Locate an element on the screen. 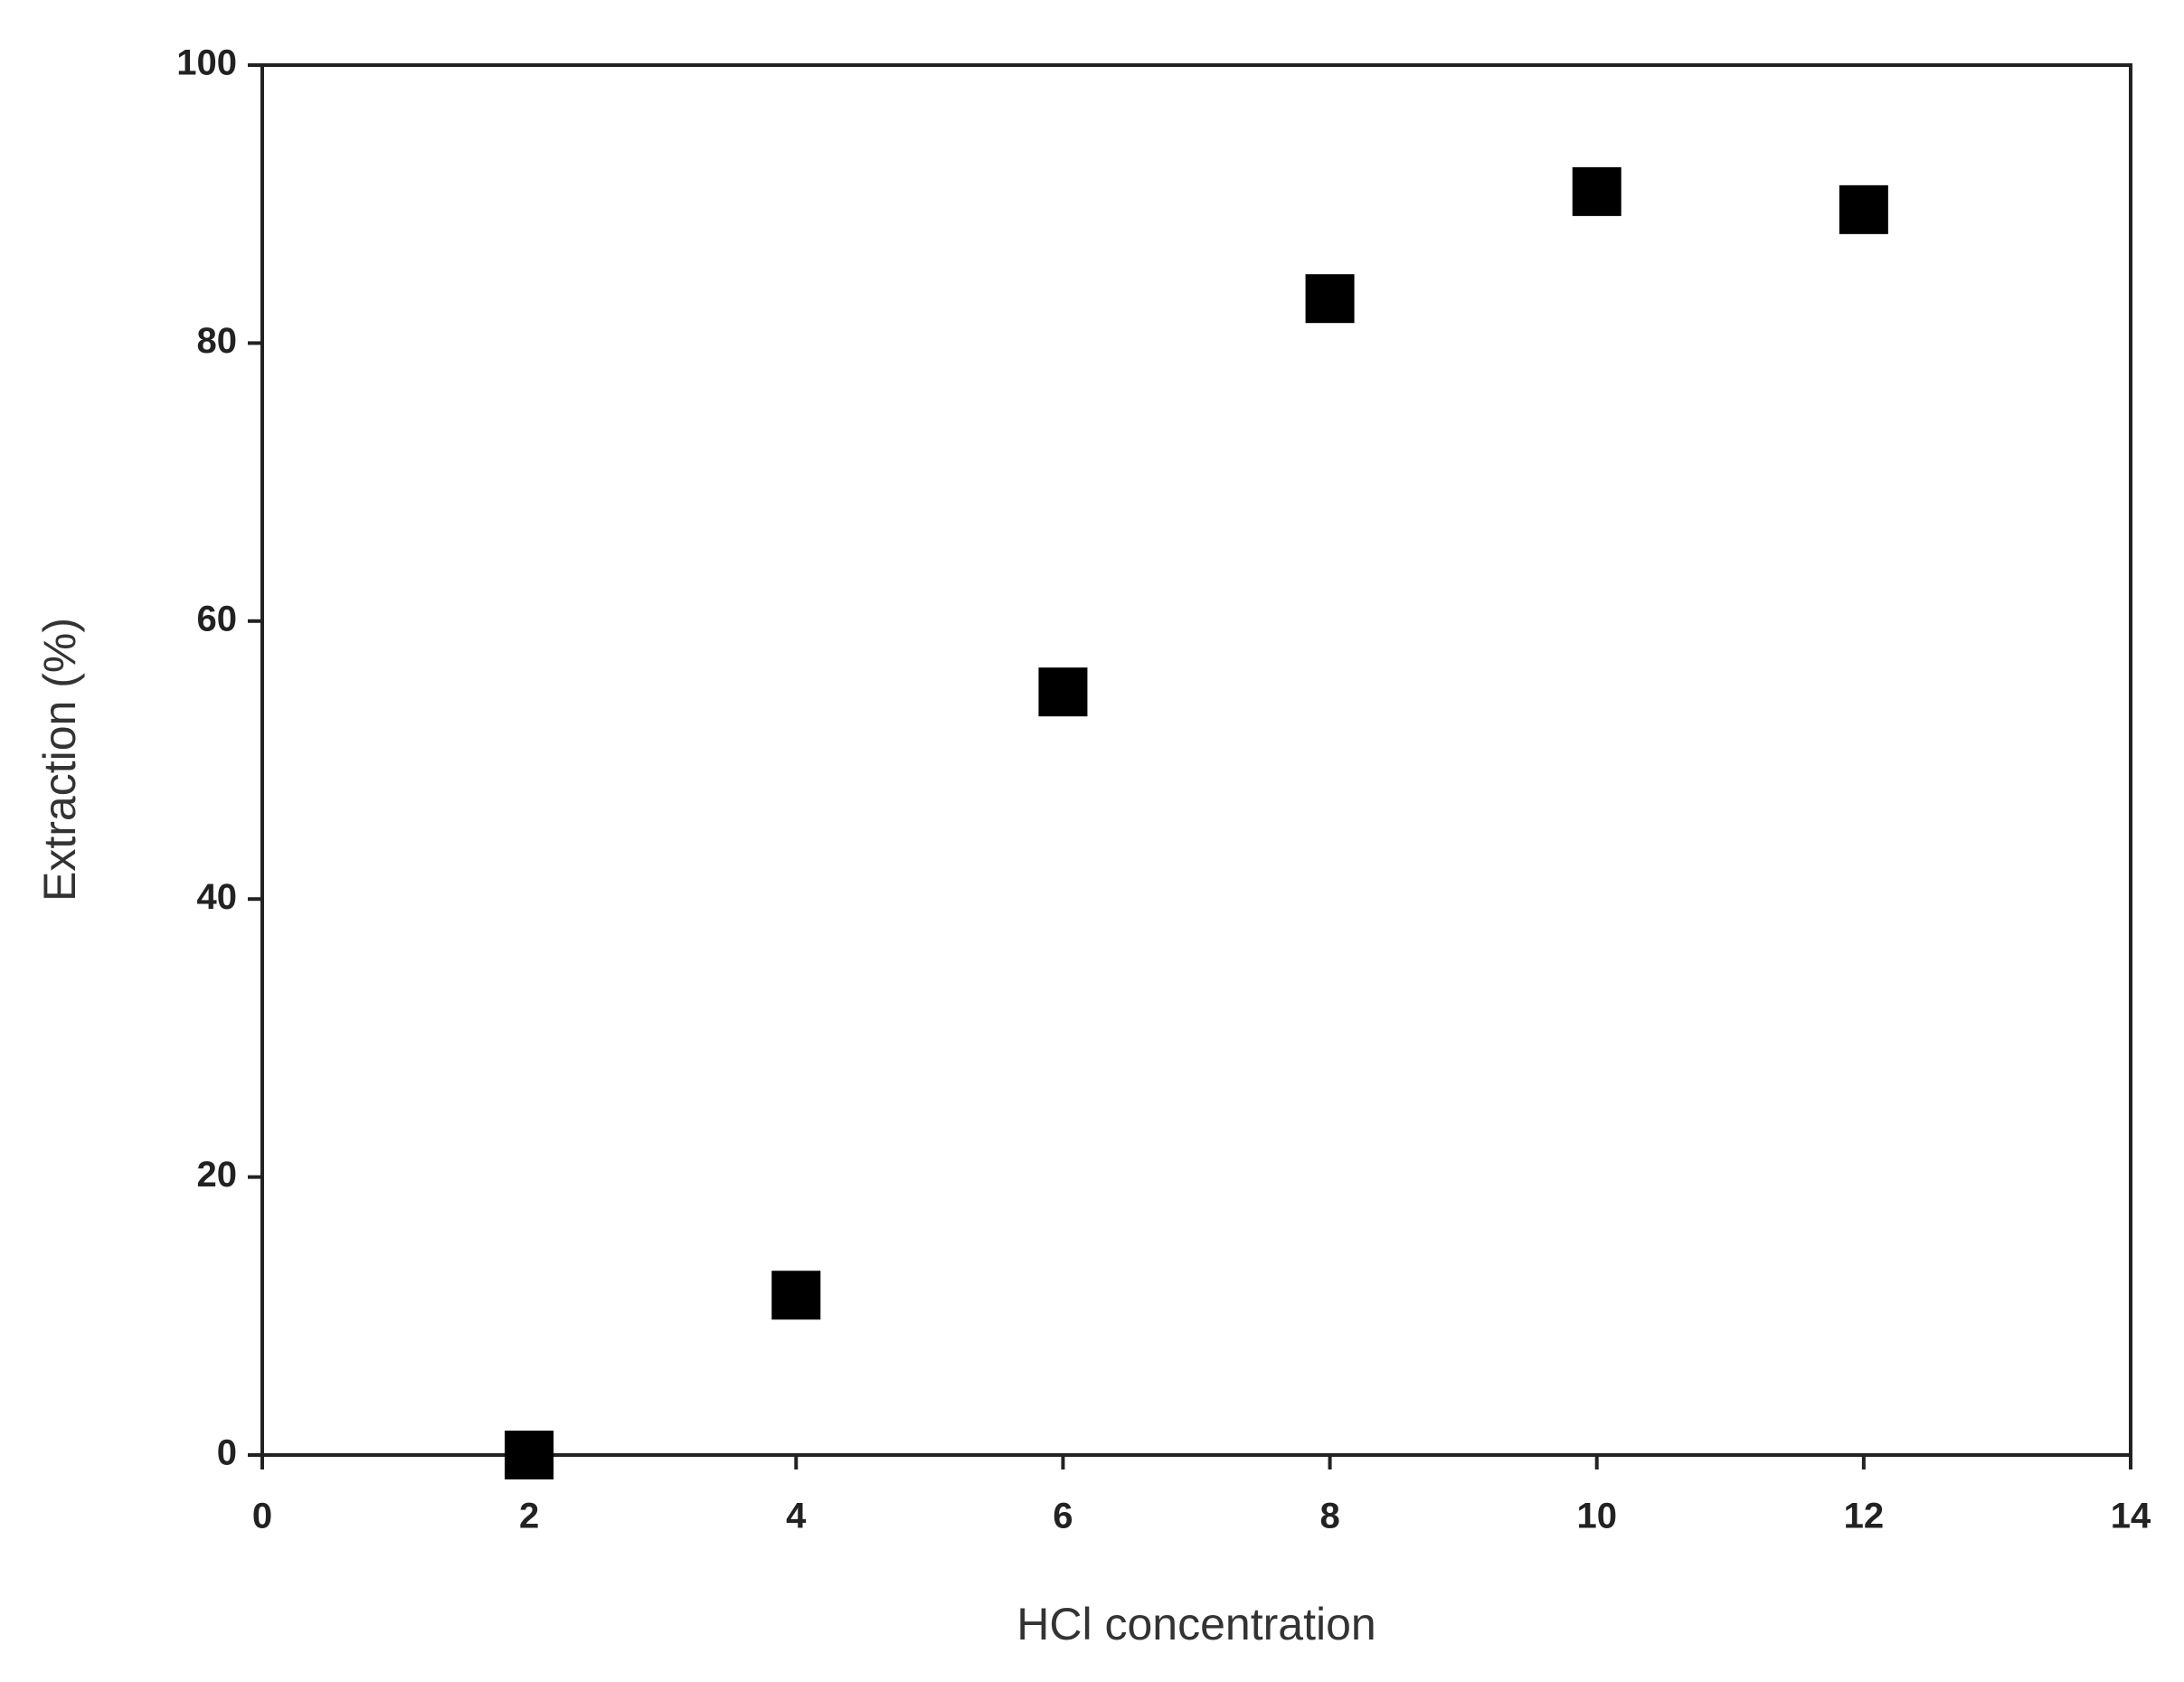 The height and width of the screenshot is (1682, 2184). y-tick-label: 80 is located at coordinates (217, 341).